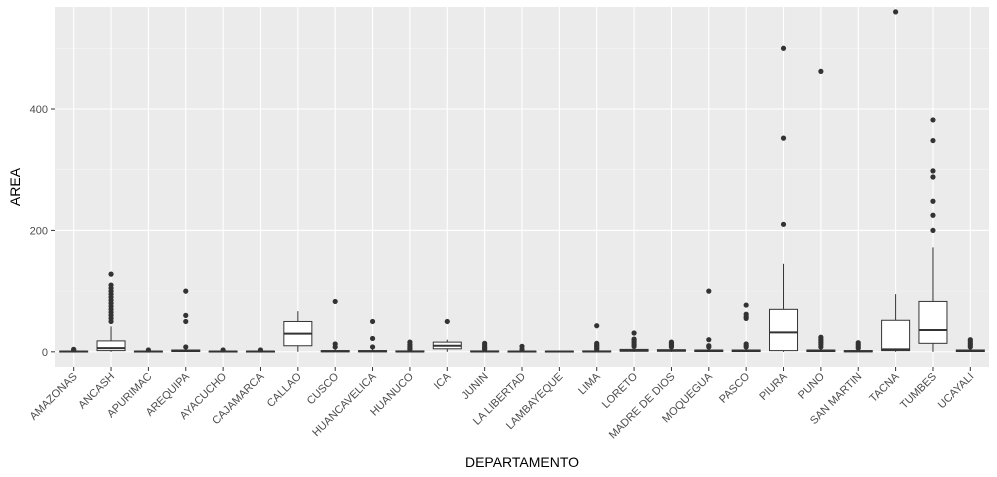  Describe the element at coordinates (642, 406) in the screenshot. I see `x-tick-label: MADRE DE DIOS` at that location.